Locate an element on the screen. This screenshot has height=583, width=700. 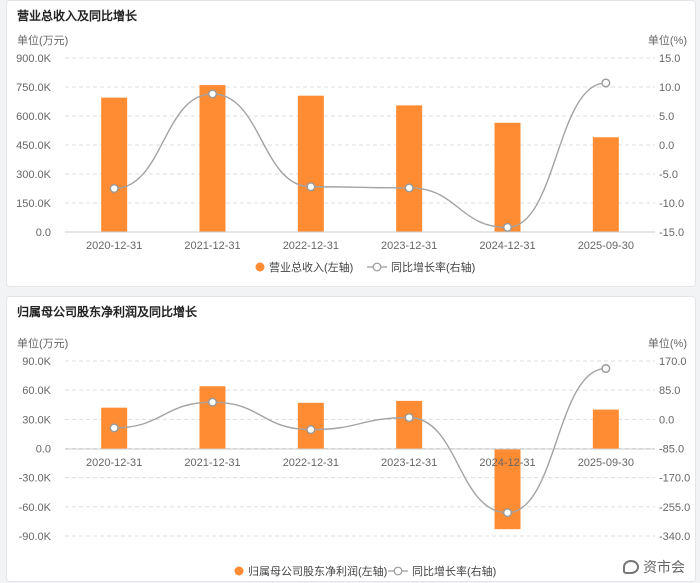
left-tick-label: -60.0K is located at coordinates (35, 508).